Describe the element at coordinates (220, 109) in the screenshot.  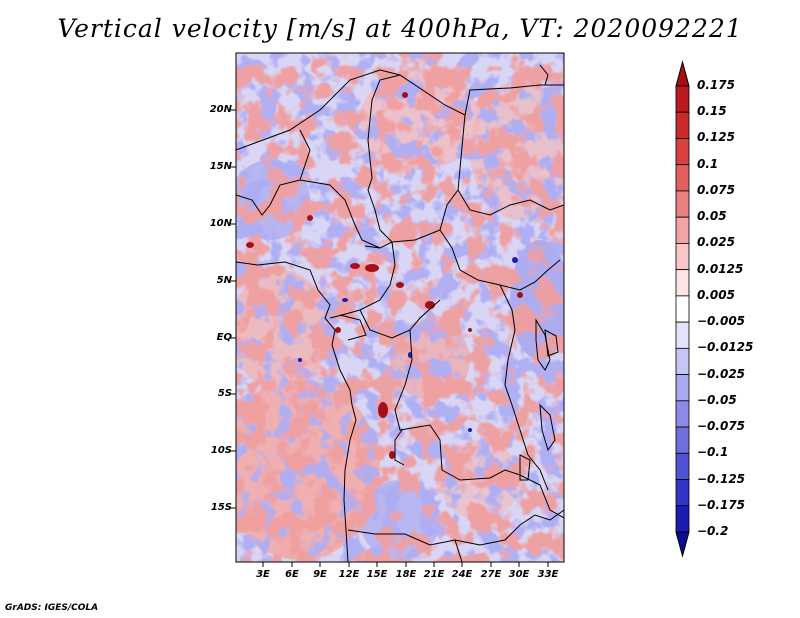
I see `lat-label-20n: 20N` at that location.